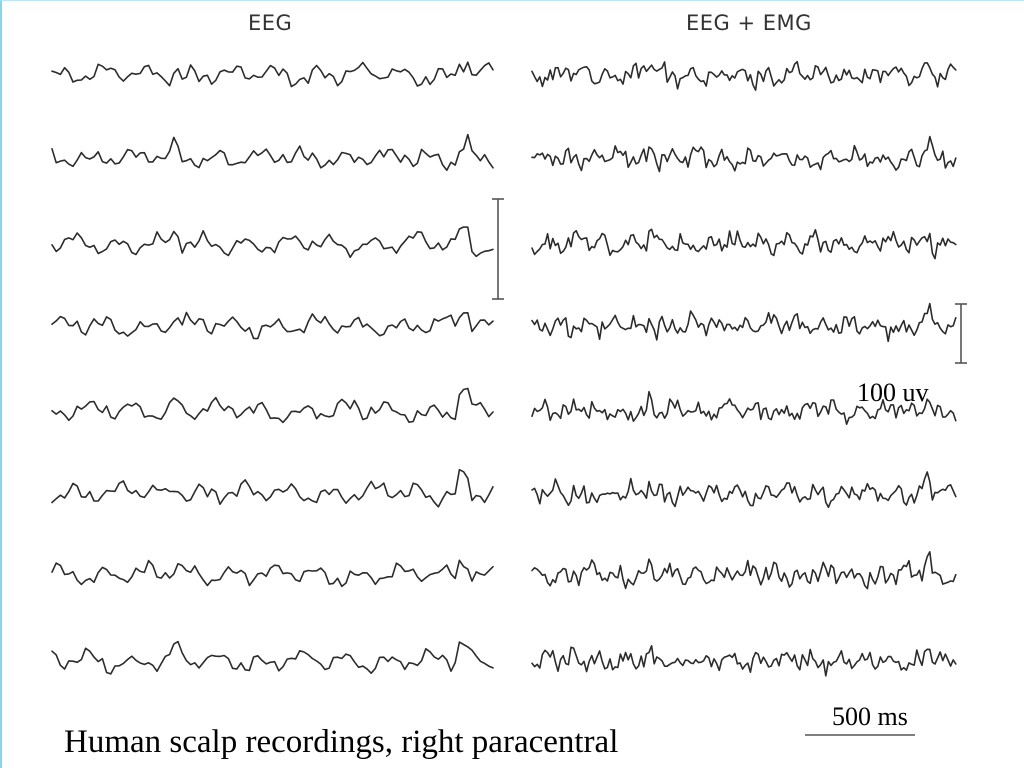 The height and width of the screenshot is (768, 1024). I want to click on left-amplitude-scale-bar, so click(498, 249).